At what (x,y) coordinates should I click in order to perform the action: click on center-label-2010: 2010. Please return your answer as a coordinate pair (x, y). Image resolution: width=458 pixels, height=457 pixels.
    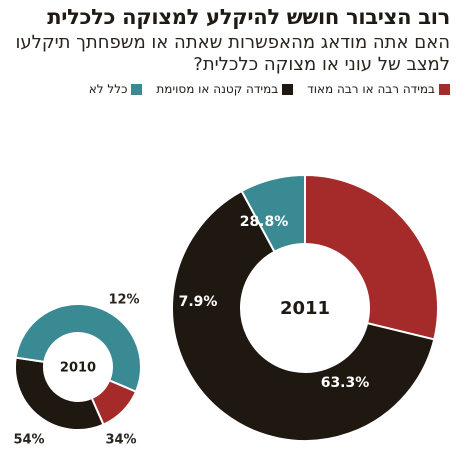
    Looking at the image, I should click on (78, 368).